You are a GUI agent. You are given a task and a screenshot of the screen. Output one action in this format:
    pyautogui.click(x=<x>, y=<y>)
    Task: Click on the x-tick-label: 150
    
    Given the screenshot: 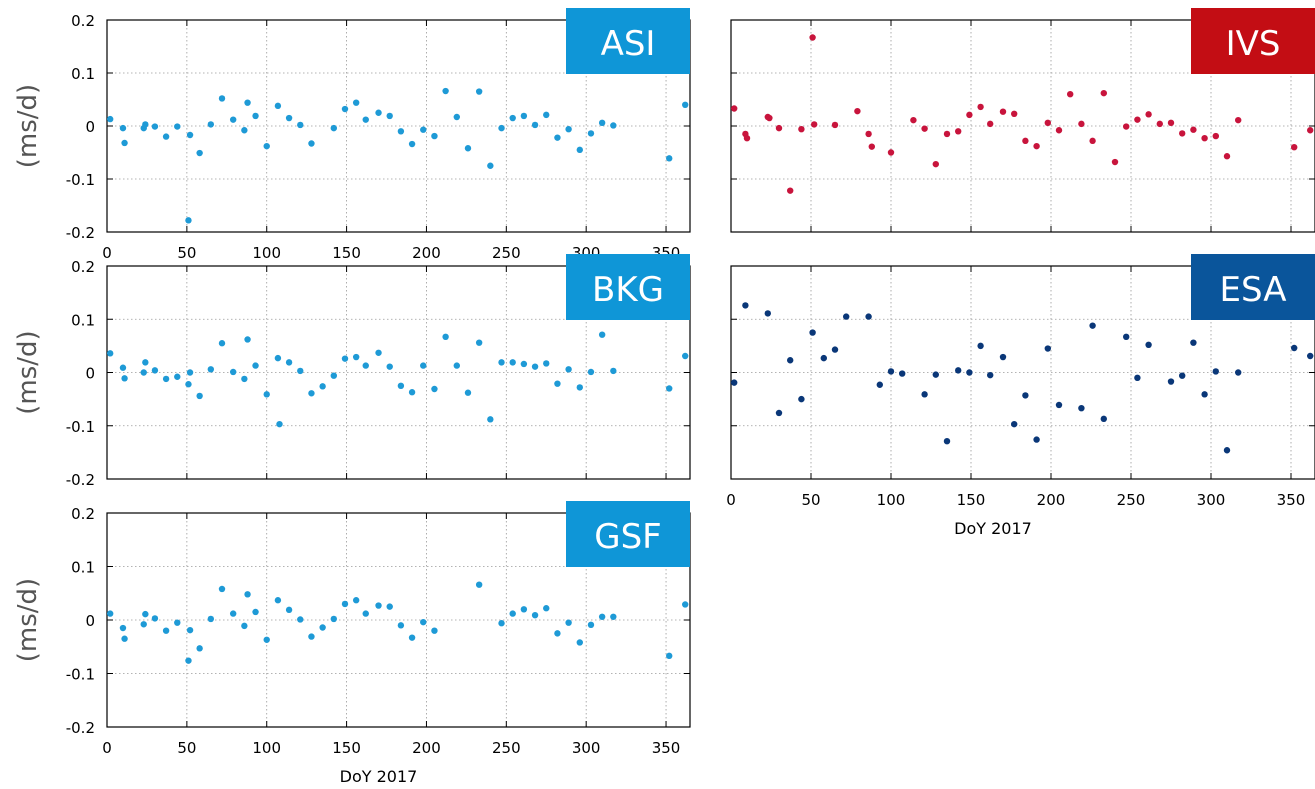 What is the action you would take?
    pyautogui.click(x=346, y=253)
    